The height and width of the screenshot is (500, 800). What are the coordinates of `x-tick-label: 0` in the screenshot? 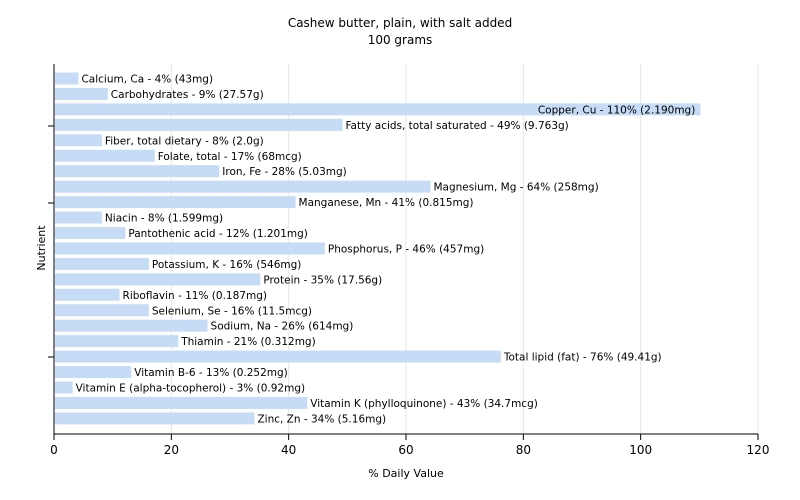 It's located at (54, 450).